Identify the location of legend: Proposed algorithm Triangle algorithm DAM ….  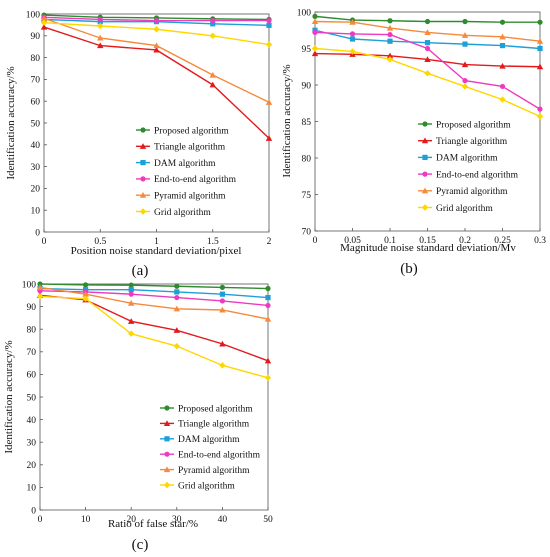
(468, 167).